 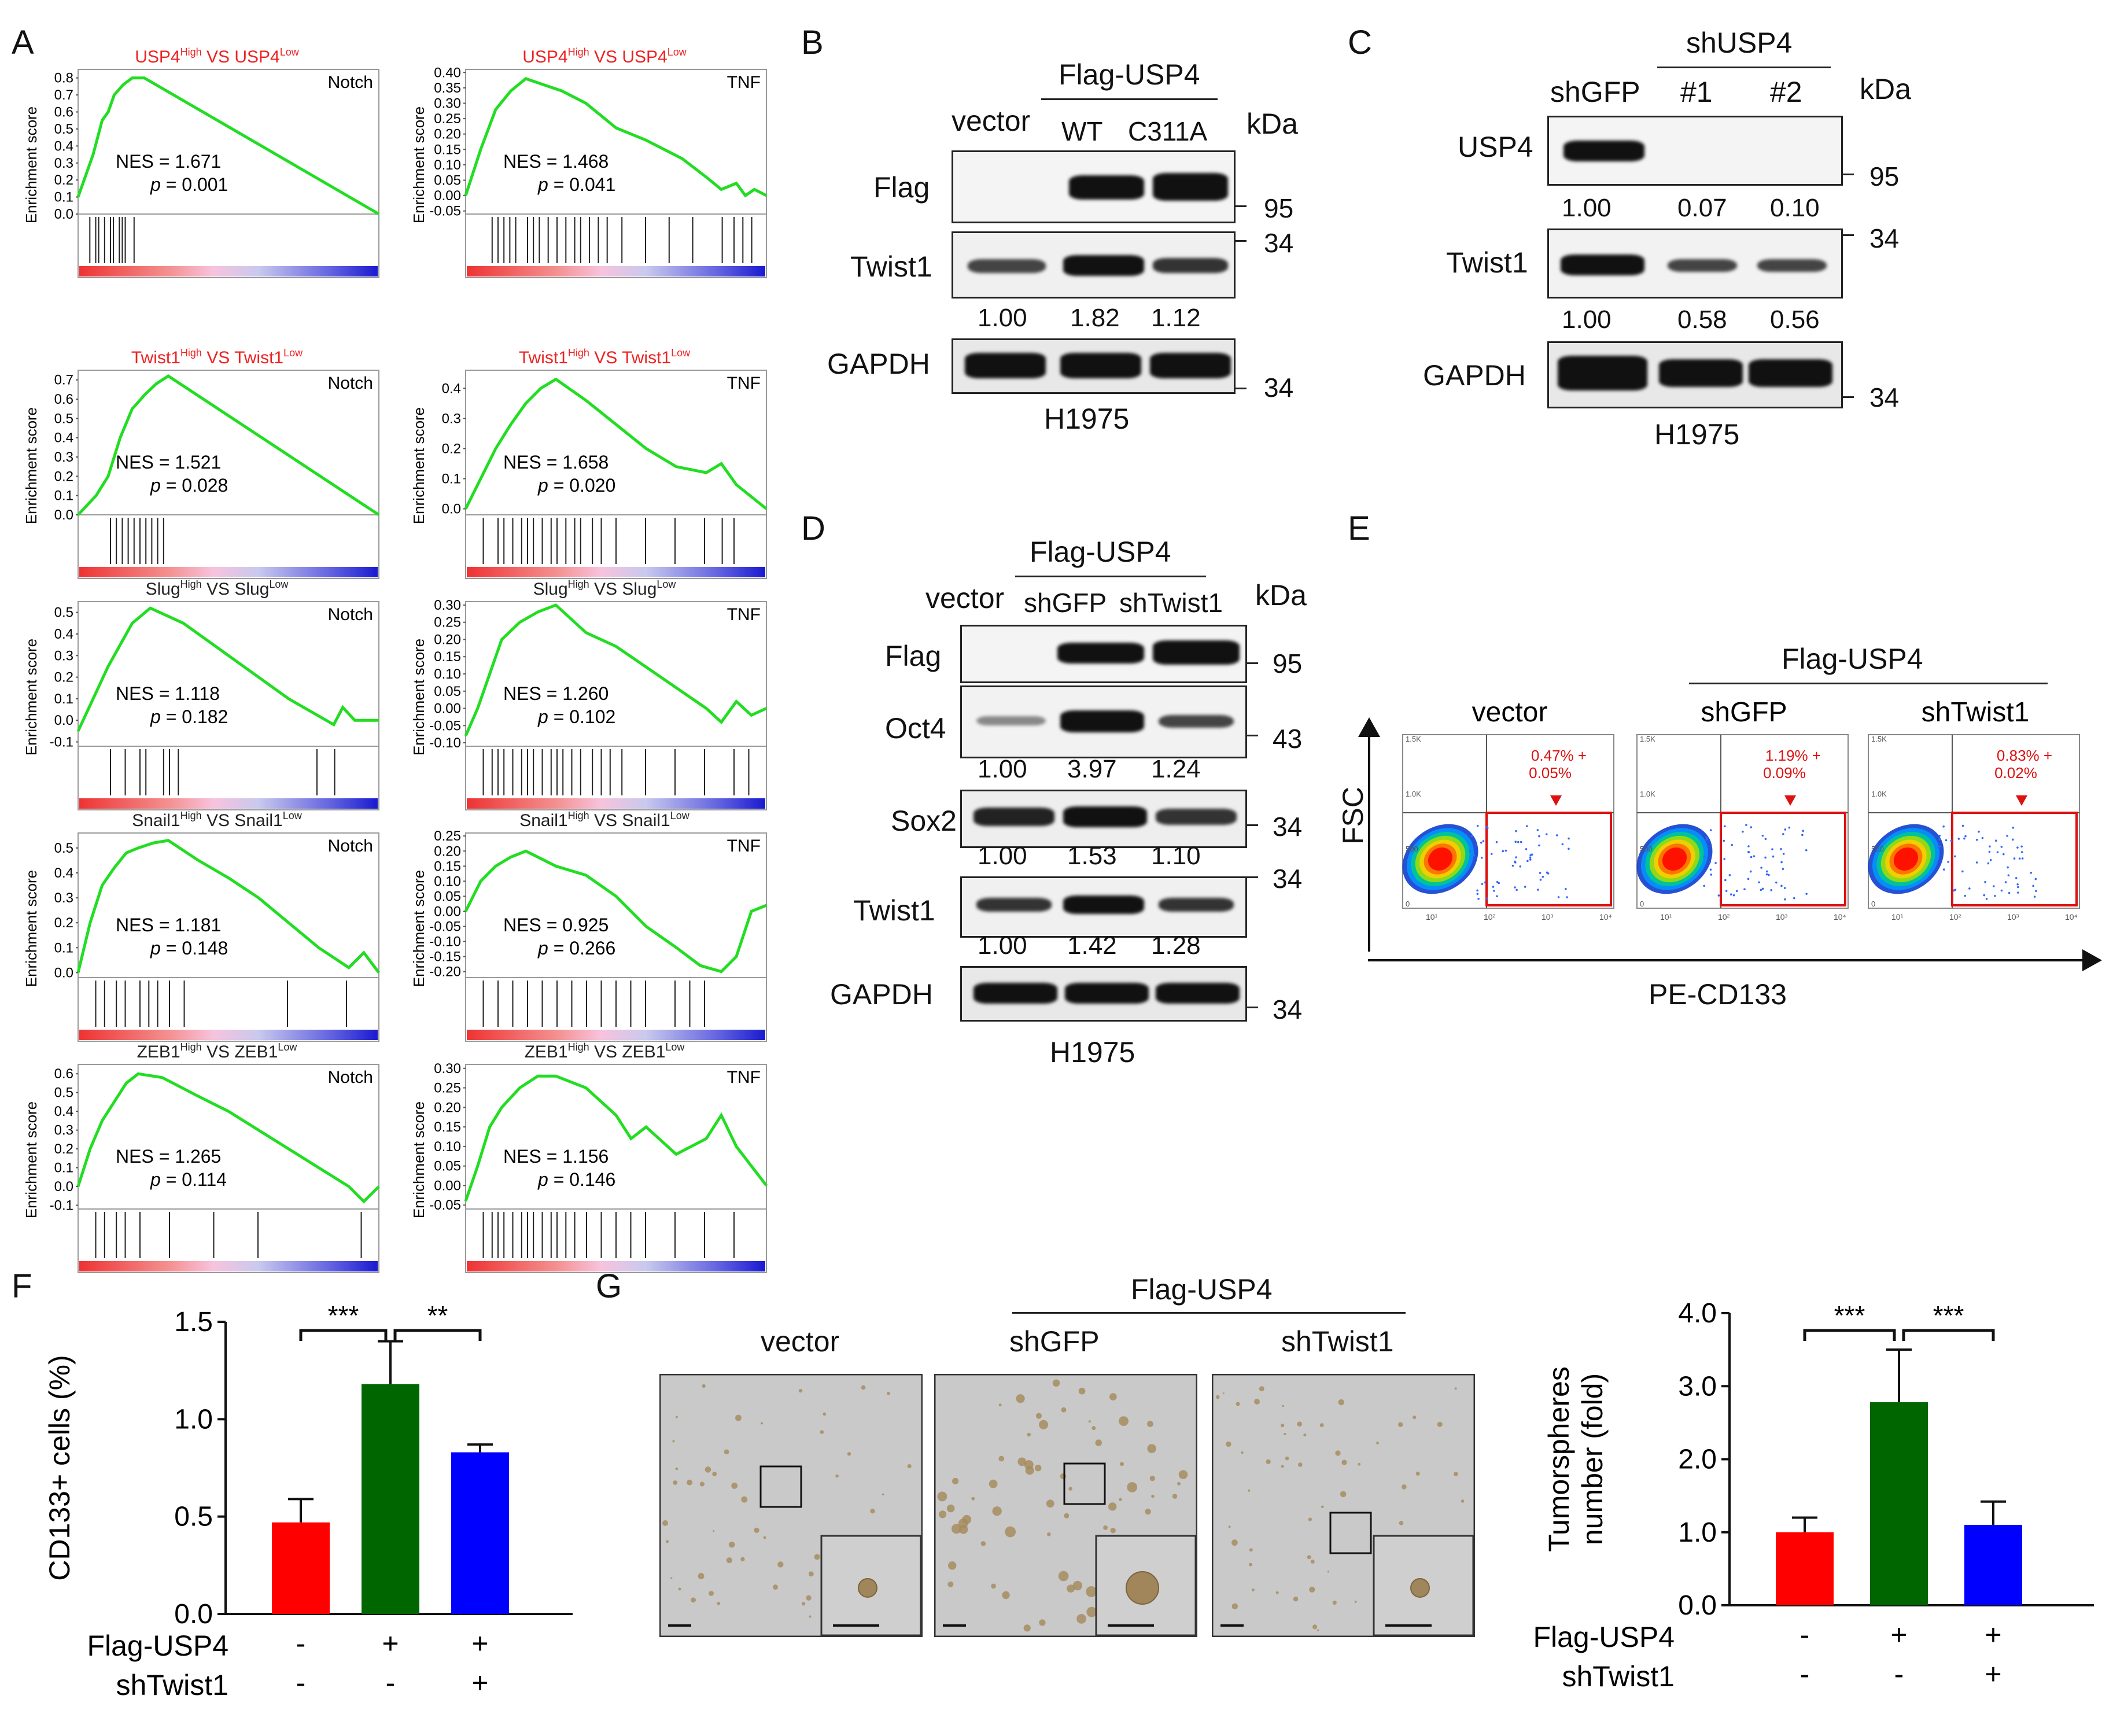 I want to click on col-label: shTwist1, so click(x=1171, y=603).